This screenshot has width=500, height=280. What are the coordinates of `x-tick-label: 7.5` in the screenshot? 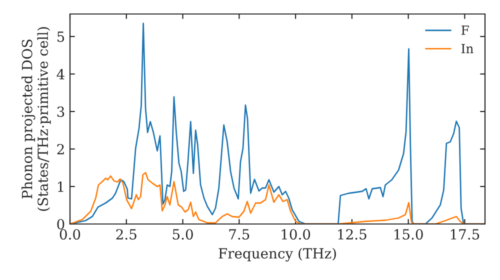 It's located at (239, 234).